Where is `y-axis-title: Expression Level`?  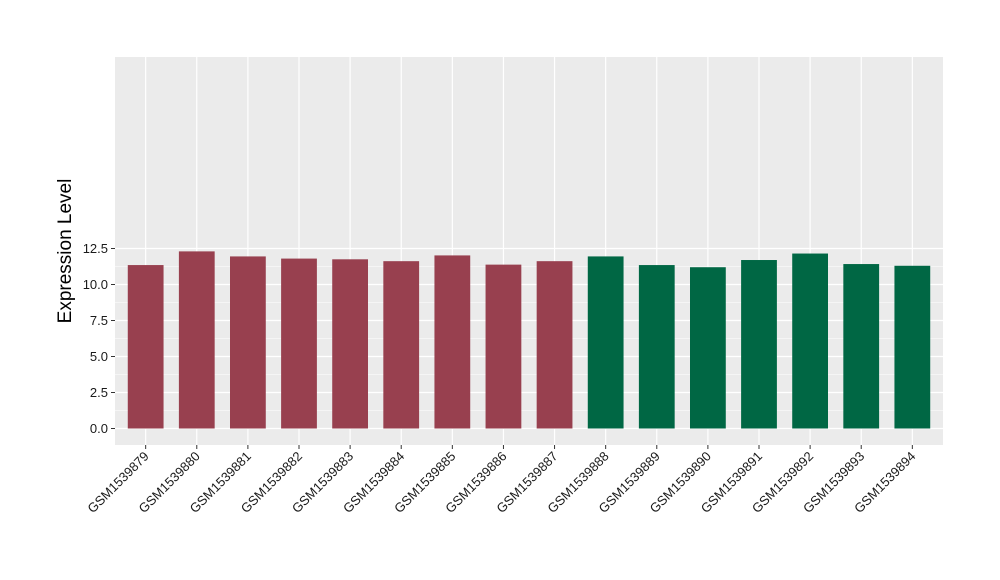 y-axis-title: Expression Level is located at coordinates (65, 251).